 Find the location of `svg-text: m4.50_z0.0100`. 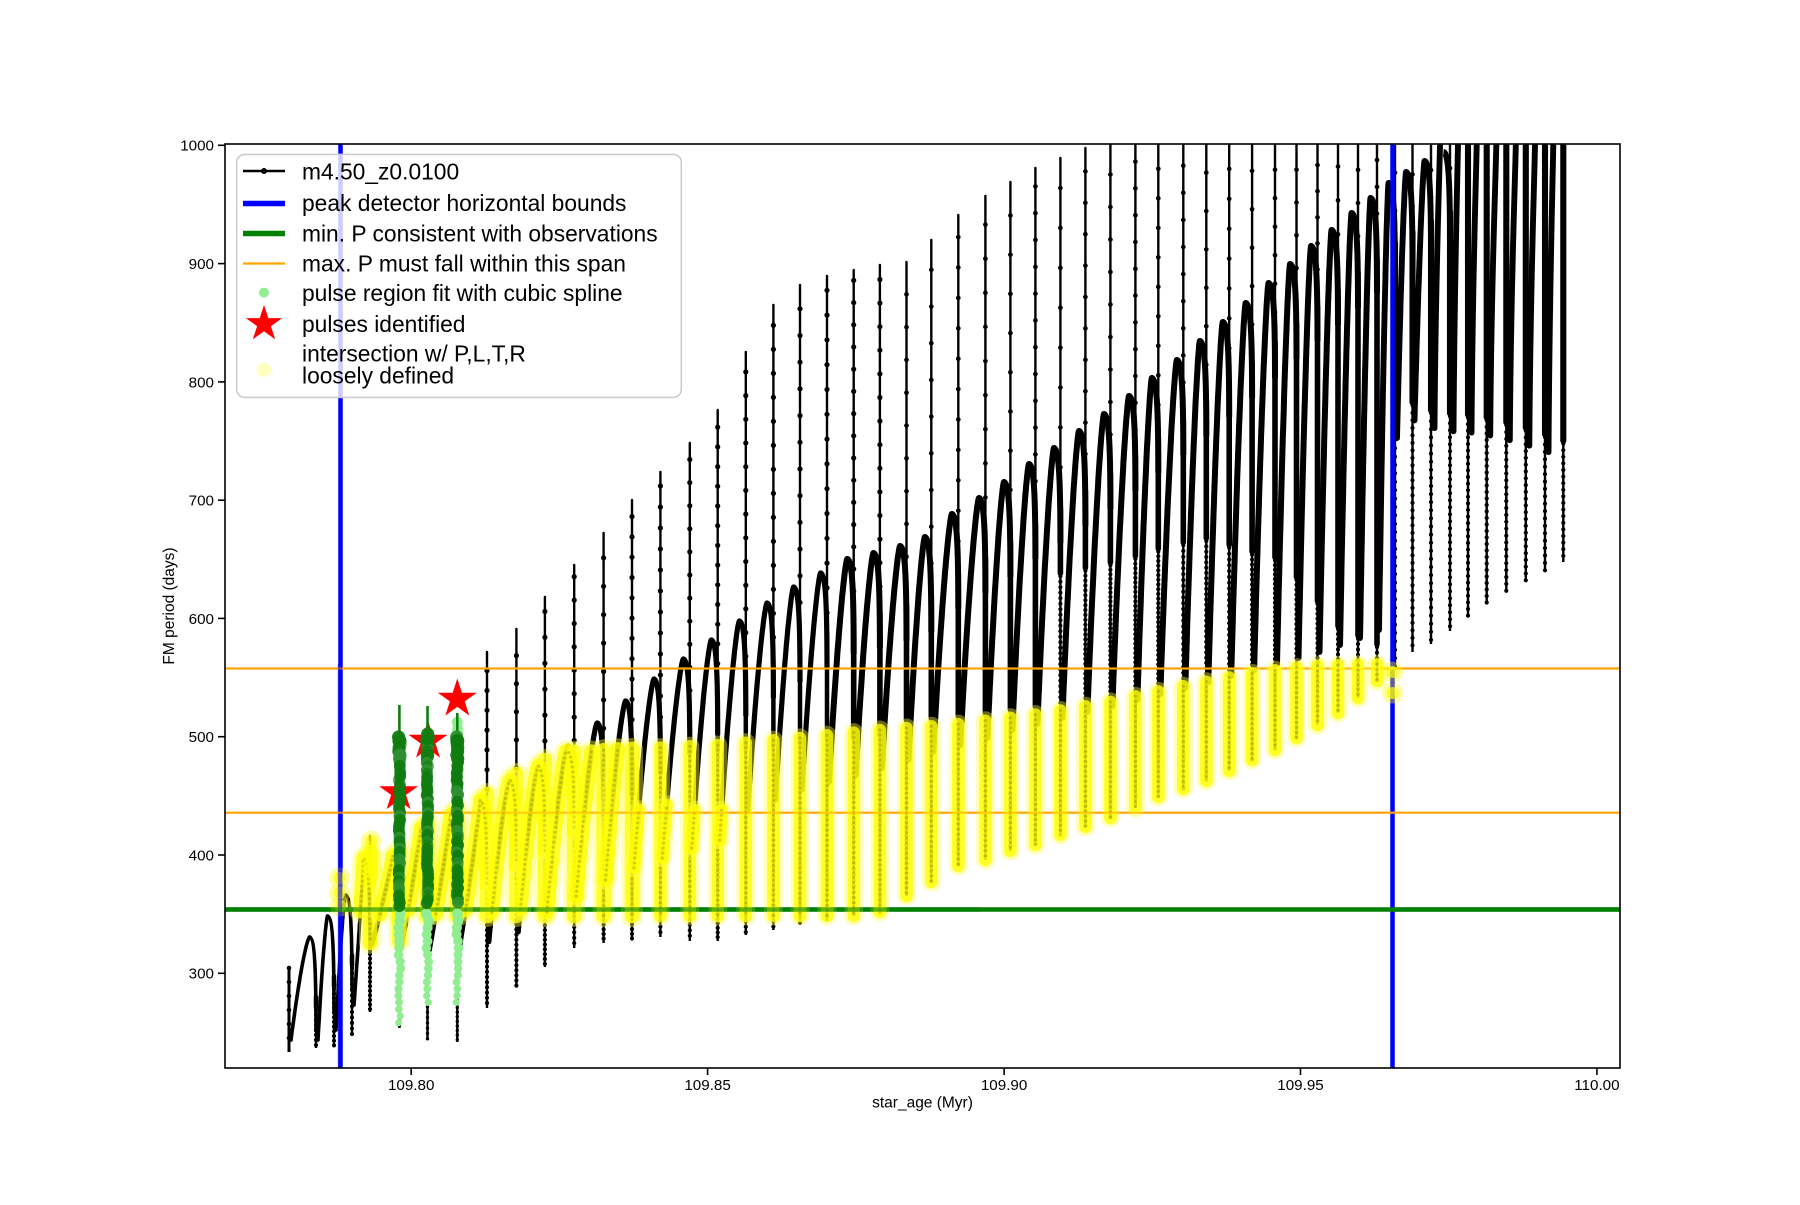

svg-text: m4.50_z0.0100 is located at coordinates (380, 171).